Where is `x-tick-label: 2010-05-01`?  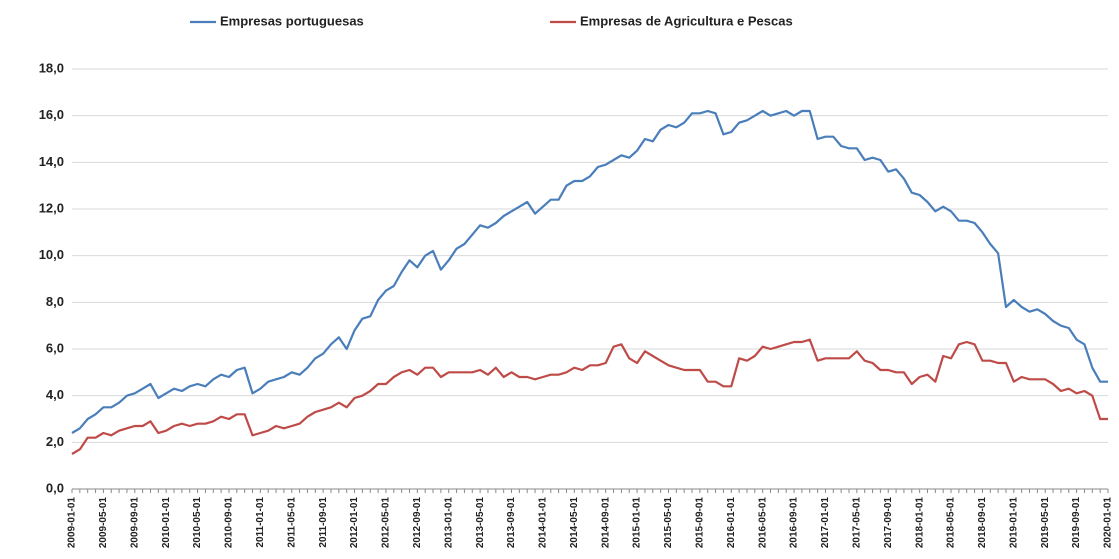 x-tick-label: 2010-05-01 is located at coordinates (197, 523).